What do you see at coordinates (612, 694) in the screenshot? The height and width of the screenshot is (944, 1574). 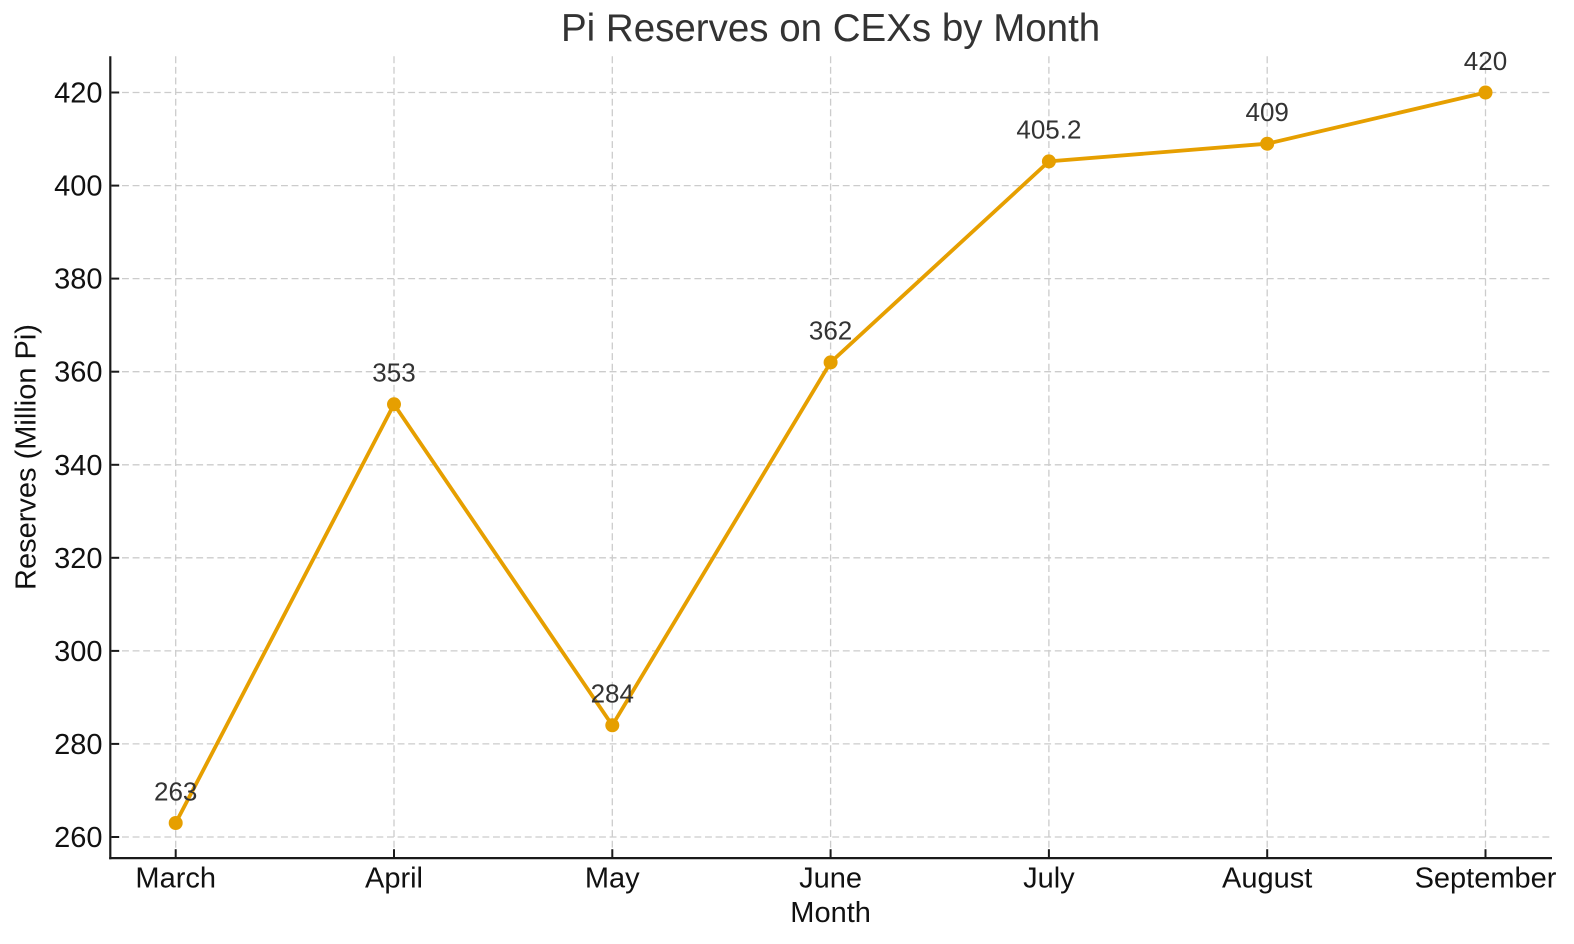 I see `svg-text: 284` at bounding box center [612, 694].